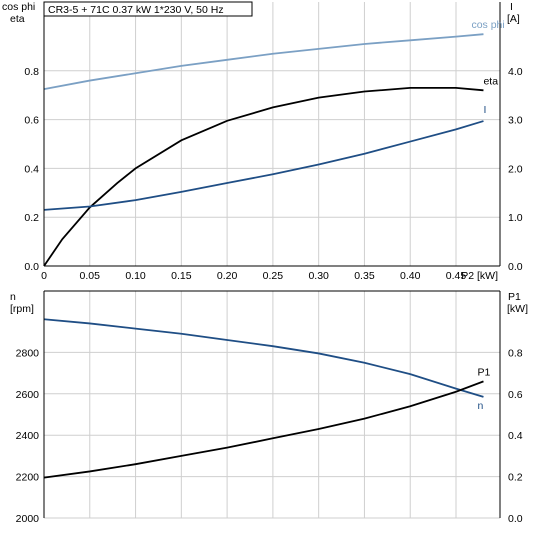 Image resolution: width=533 pixels, height=533 pixels. Describe the element at coordinates (28, 519) in the screenshot. I see `y-left-tick-label: 2000` at that location.